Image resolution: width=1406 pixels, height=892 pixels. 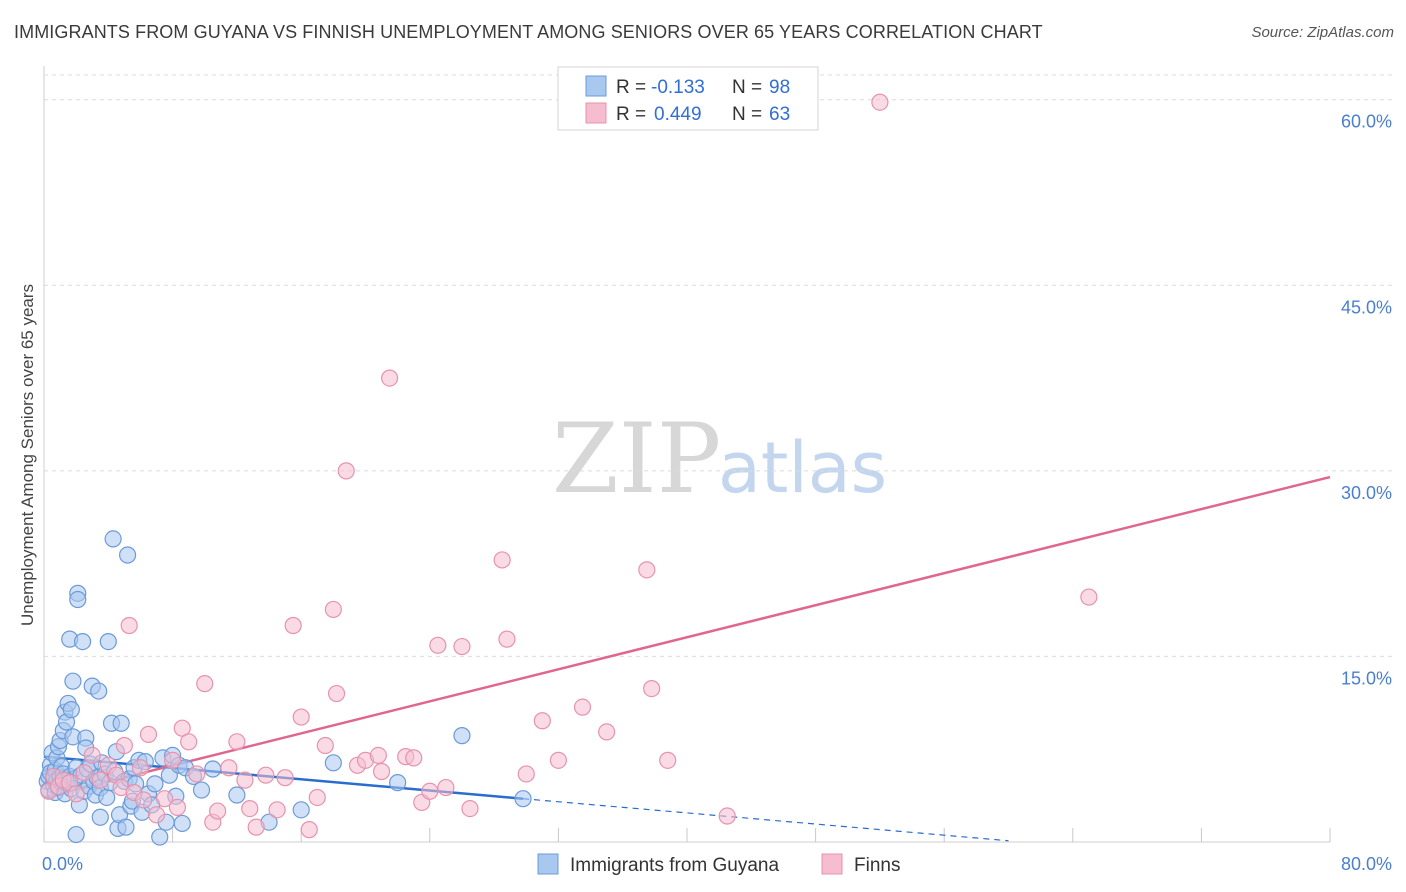 What do you see at coordinates (636, 459) in the screenshot?
I see `watermark-zip: ZIP` at bounding box center [636, 459].